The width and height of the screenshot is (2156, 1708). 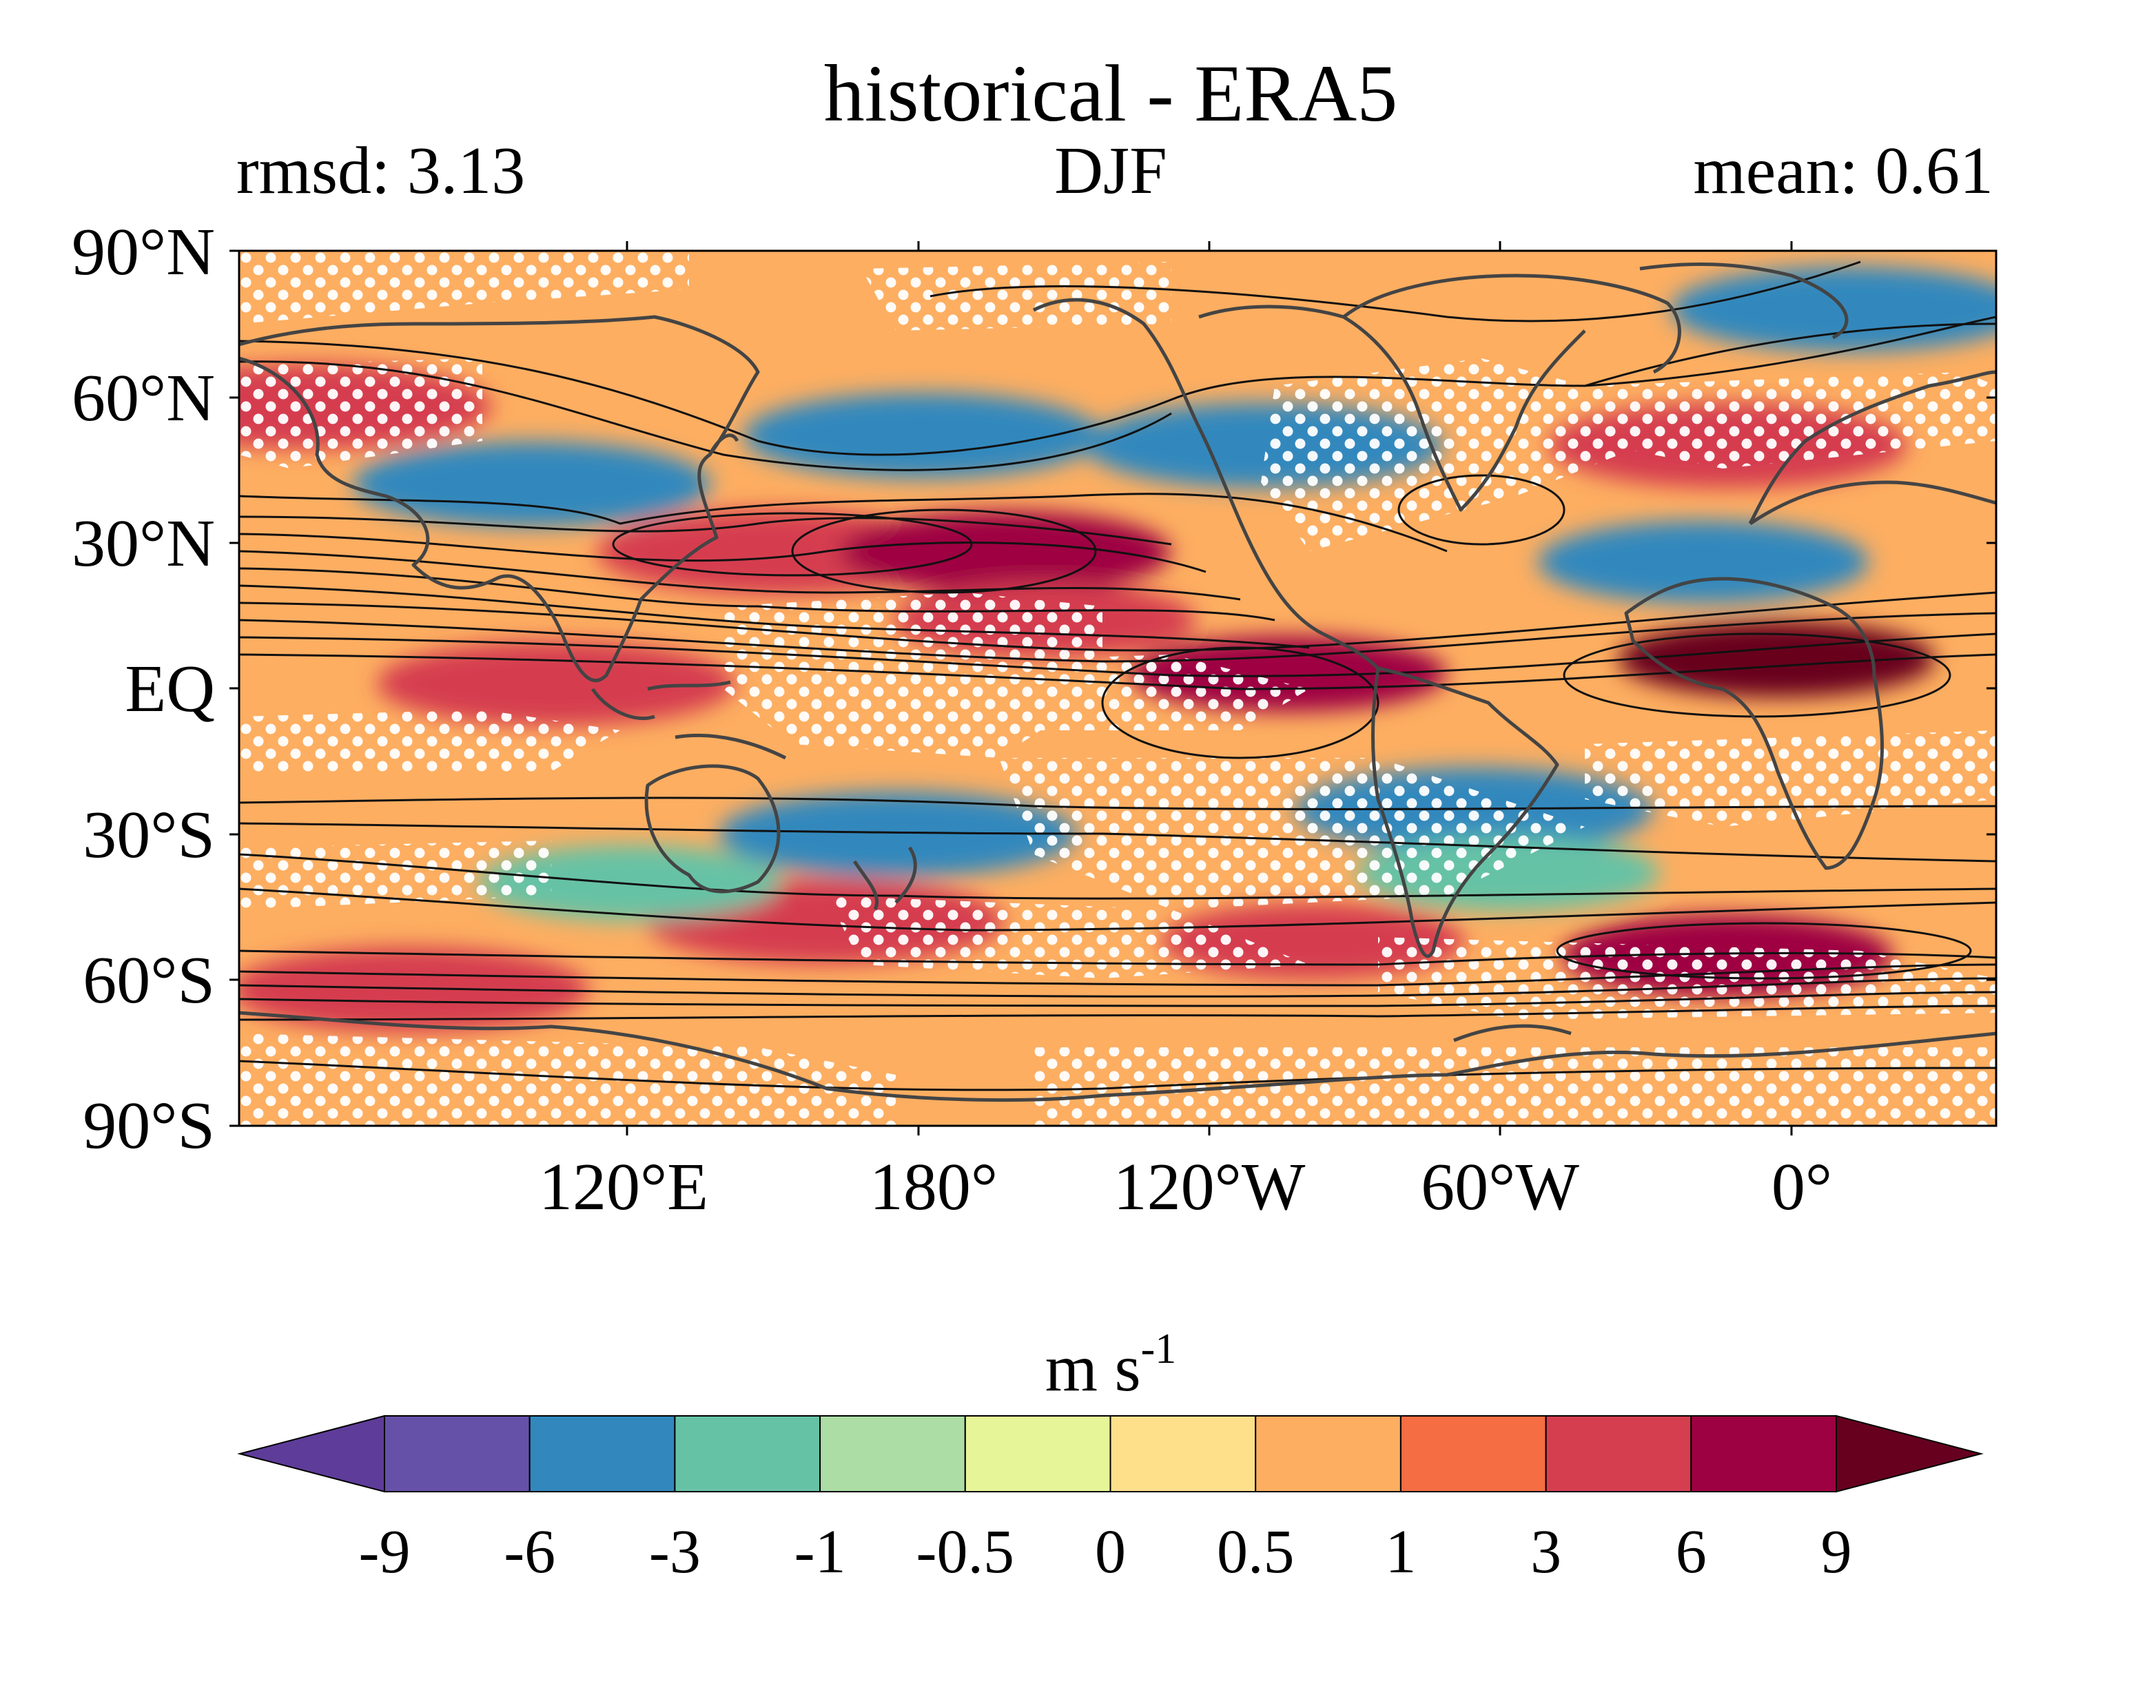 I want to click on lon-tick-labels: 120°E 180° 120°W 60°W 0°, so click(x=1185, y=1187).